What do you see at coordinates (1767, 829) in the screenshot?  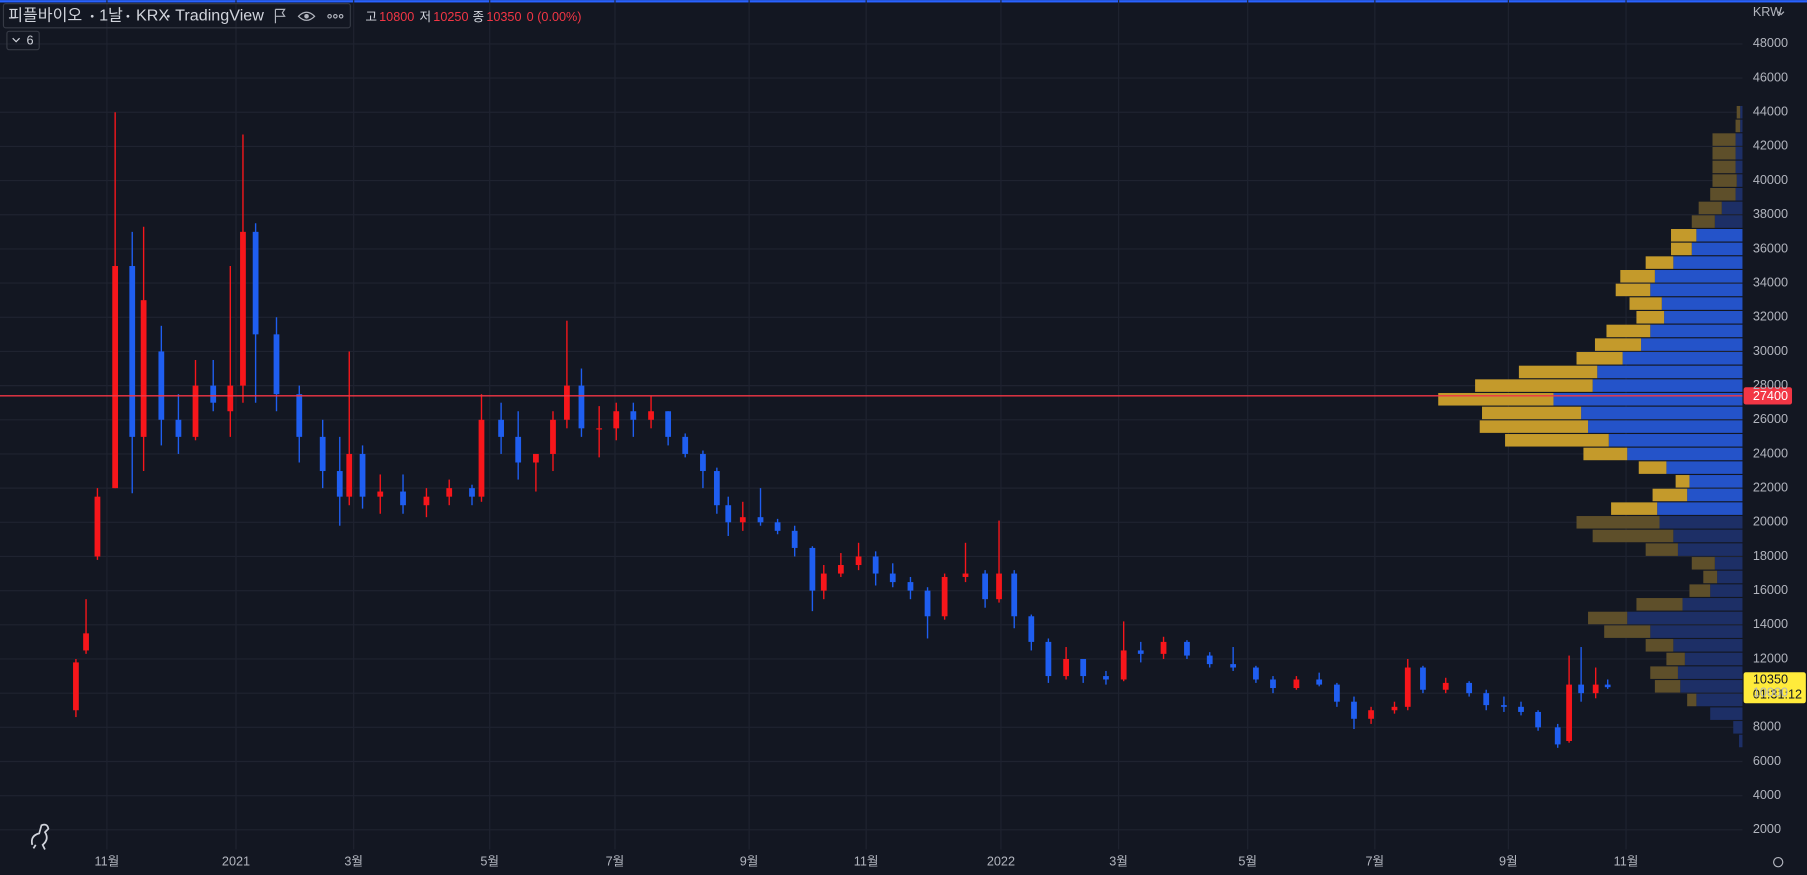 I see `y-tick-label: 2000` at bounding box center [1767, 829].